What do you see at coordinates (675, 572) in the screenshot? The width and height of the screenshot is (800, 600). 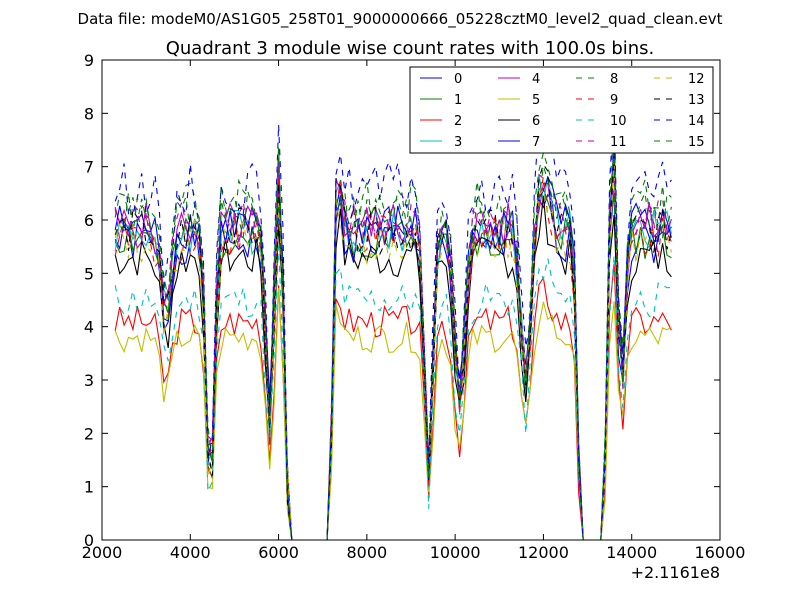 I see `x-offset-label: +2.1161e8` at bounding box center [675, 572].